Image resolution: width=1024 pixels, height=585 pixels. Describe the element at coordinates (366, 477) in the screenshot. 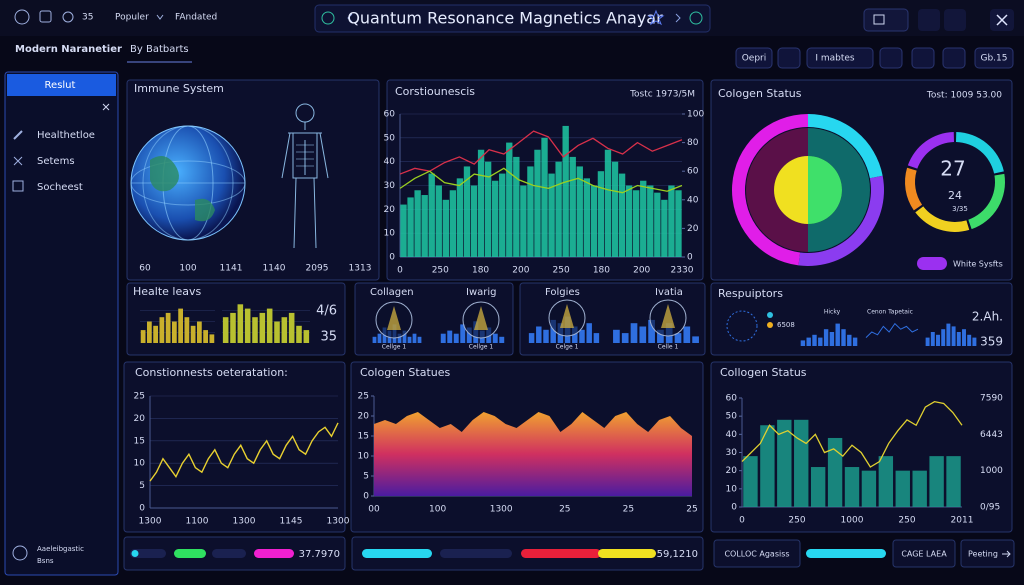

I see `y-tick-label: 5` at that location.